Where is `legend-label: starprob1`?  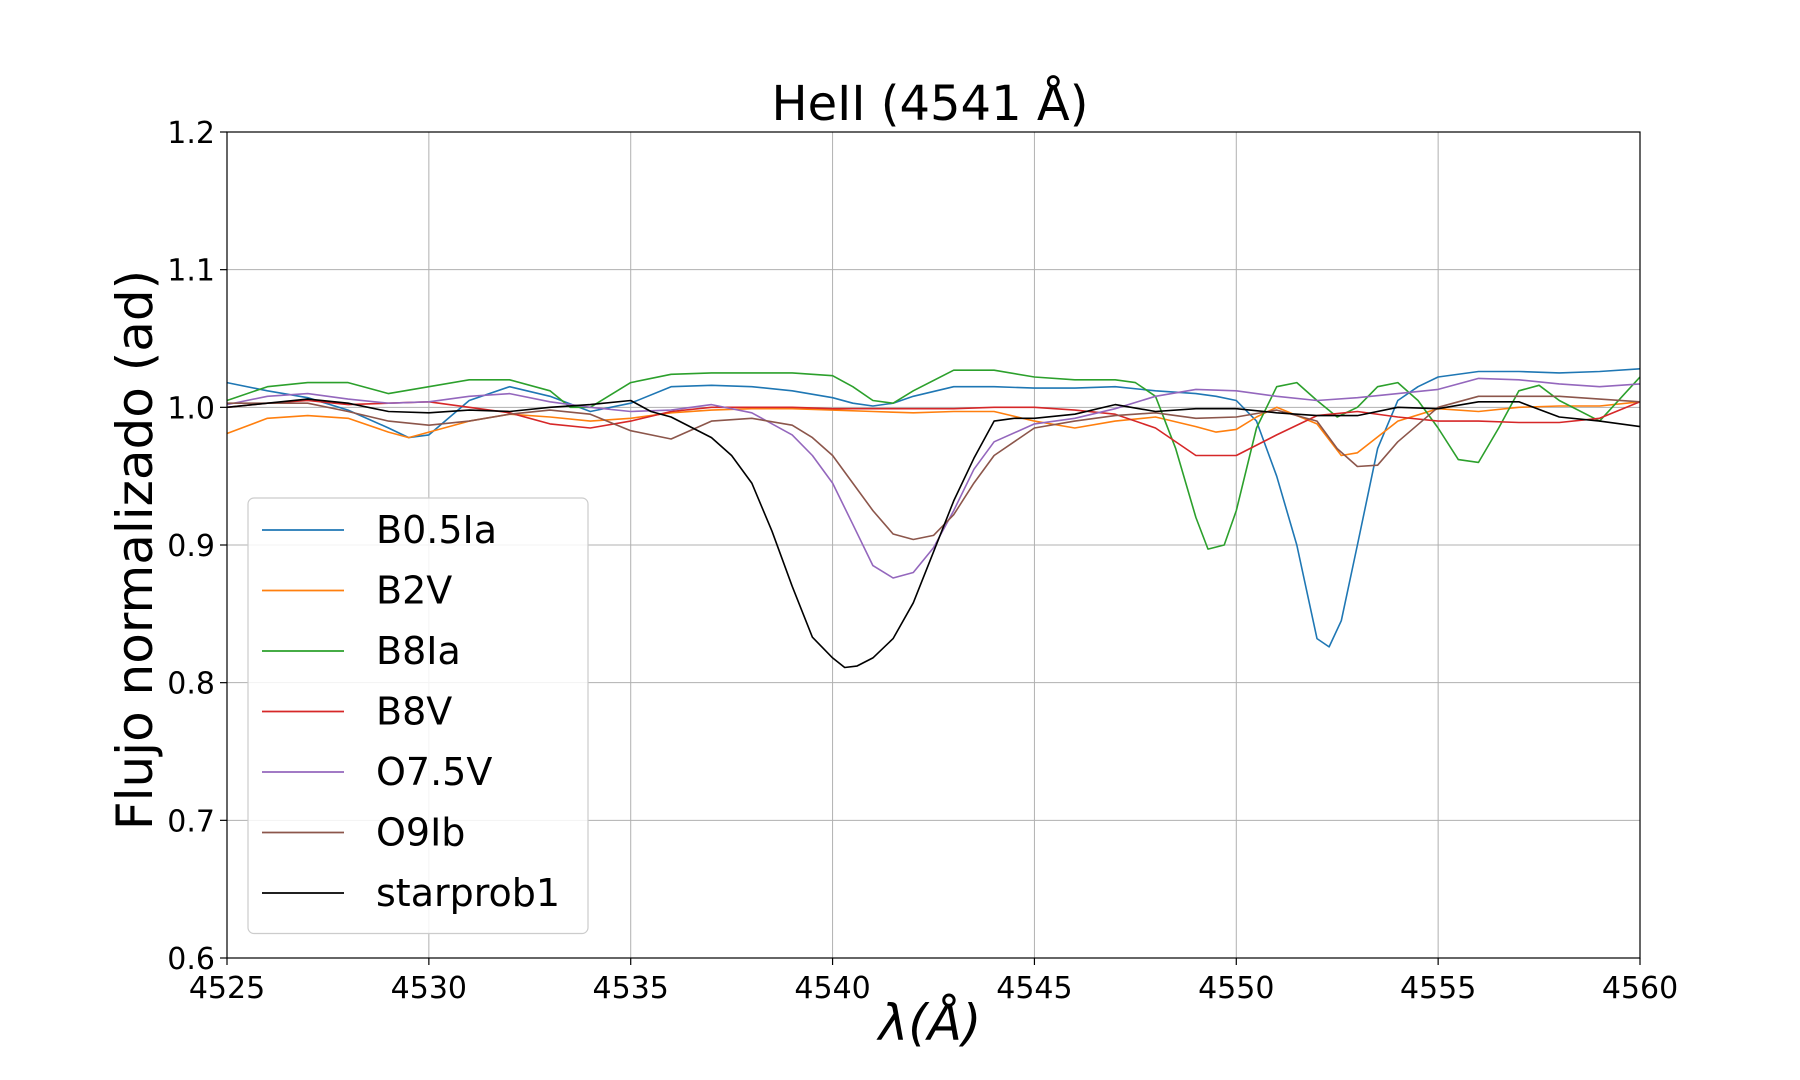 legend-label: starprob1 is located at coordinates (468, 893).